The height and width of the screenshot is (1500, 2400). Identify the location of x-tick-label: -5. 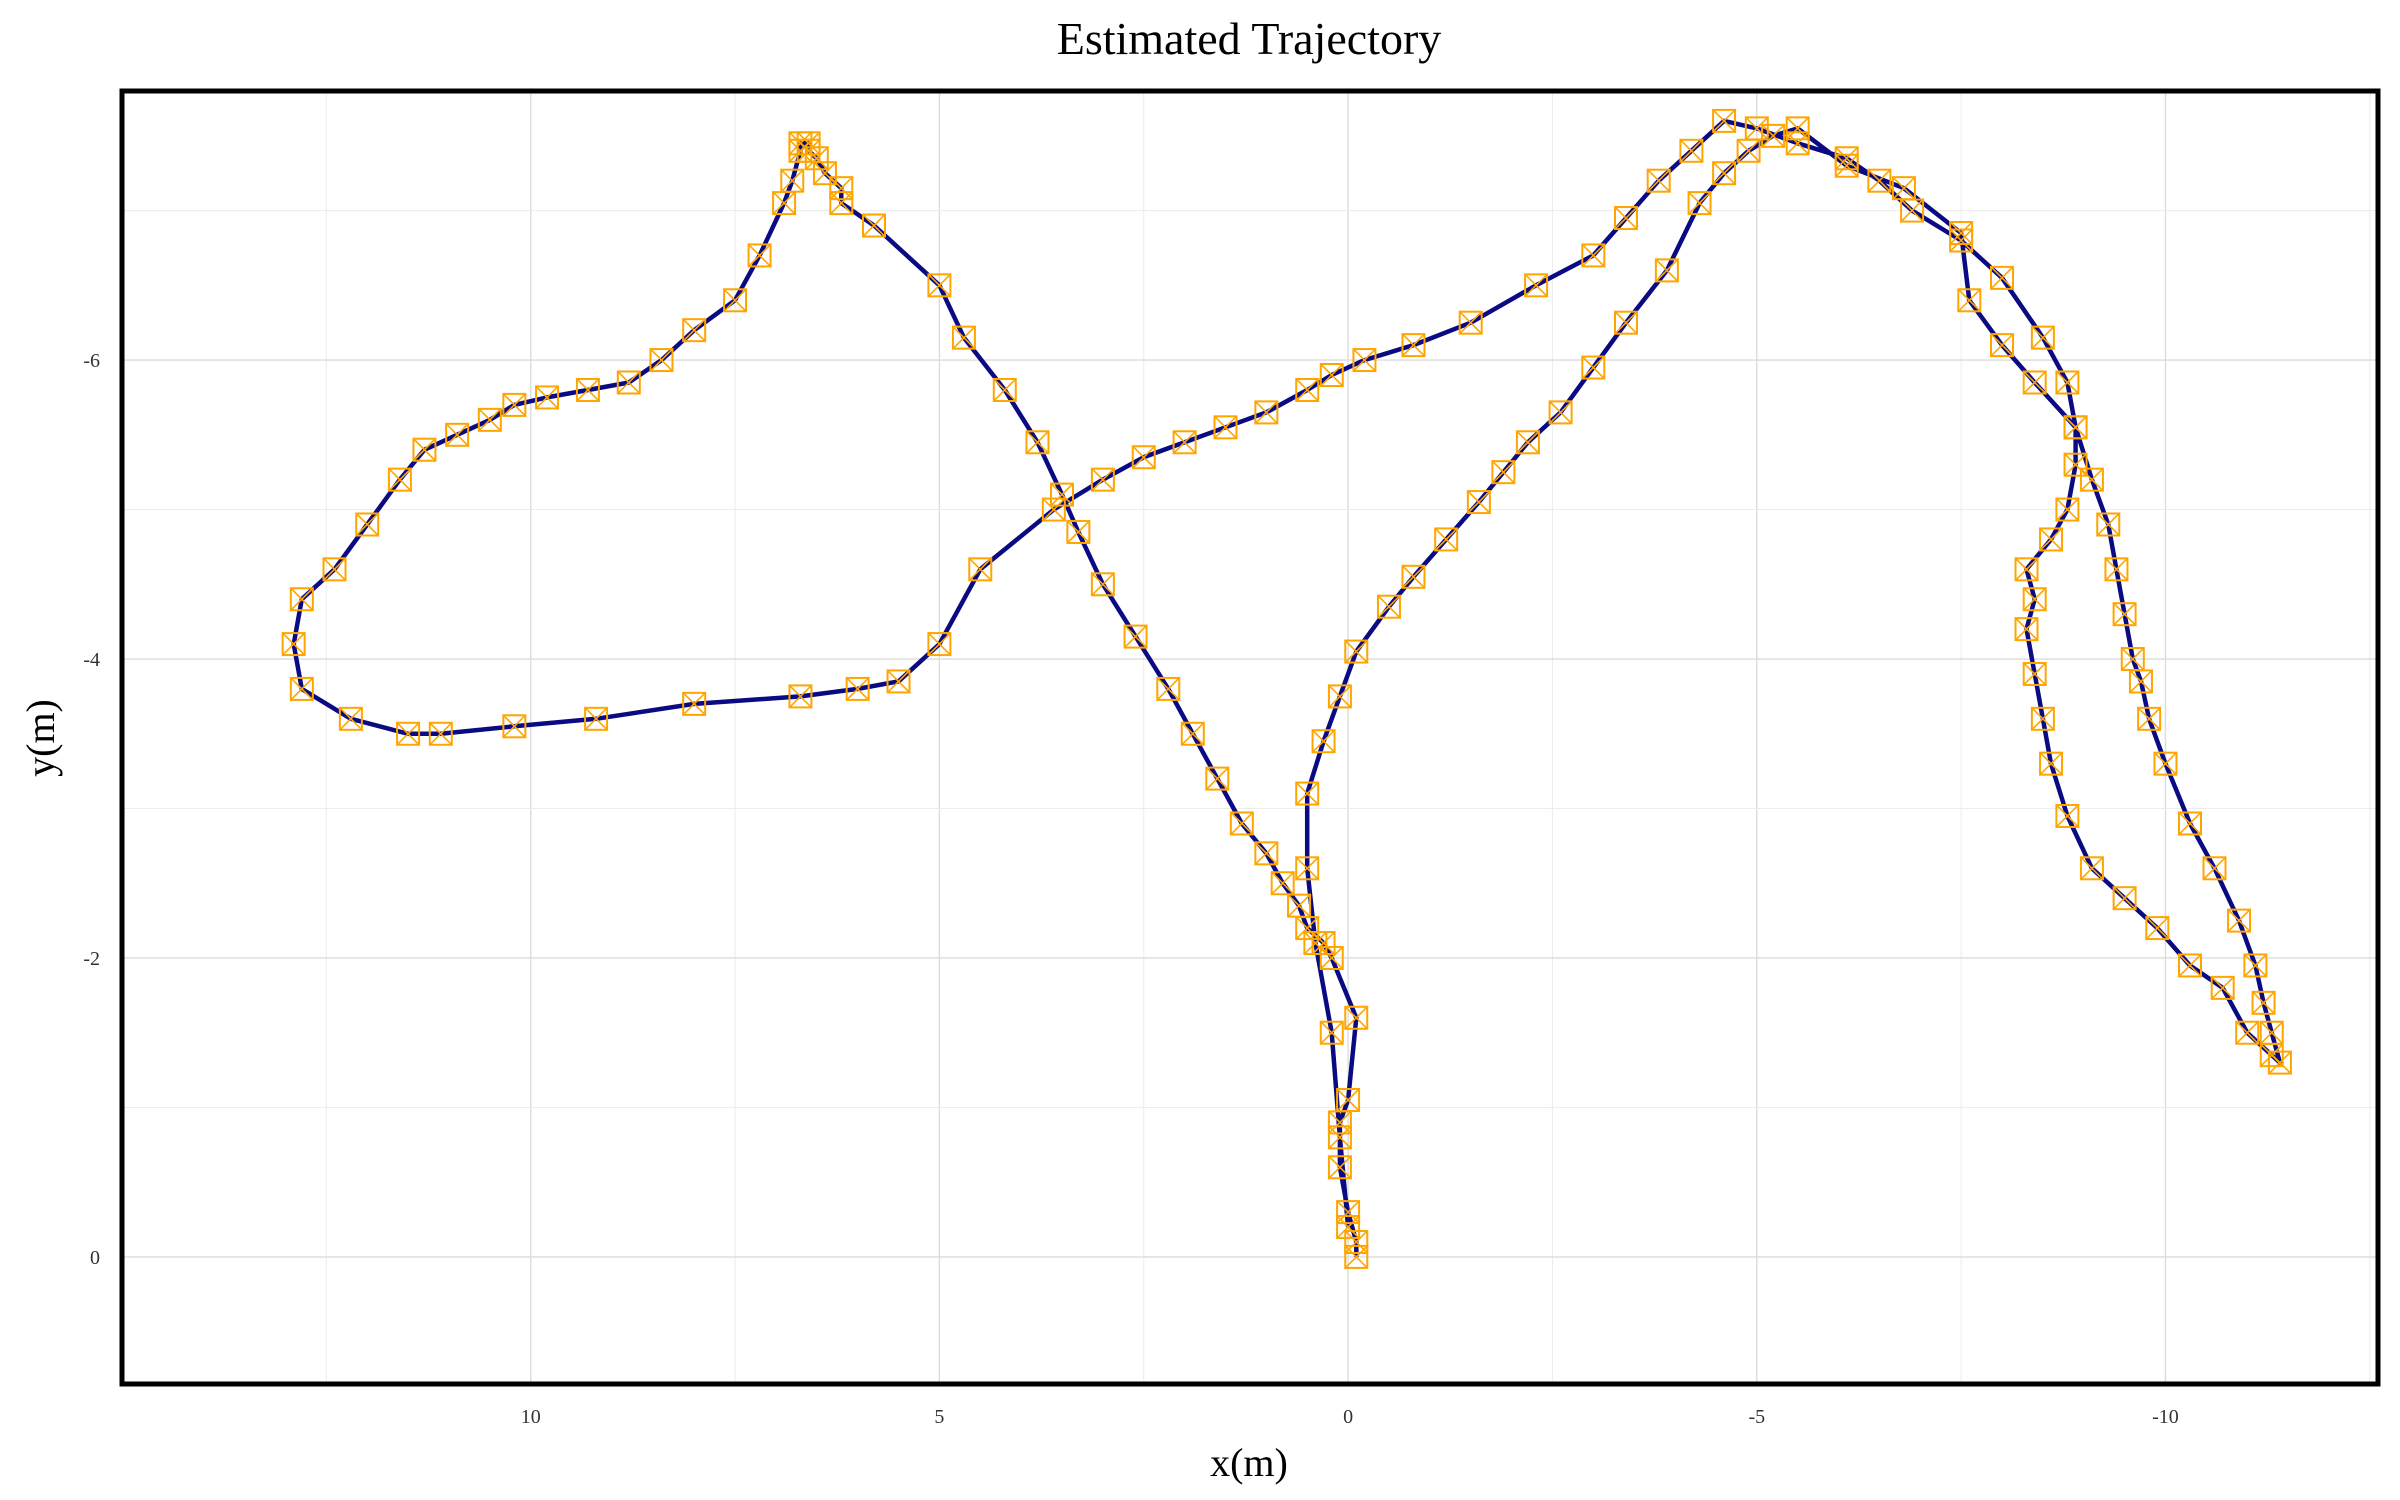
(1756, 1417).